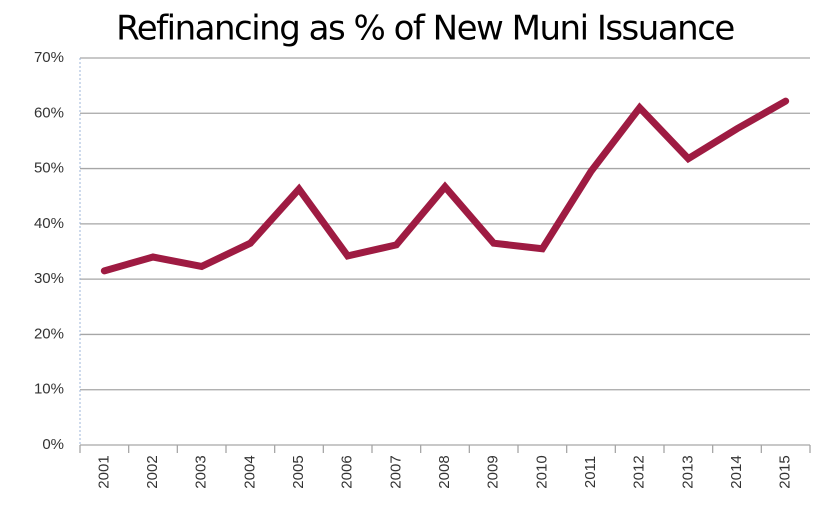  Describe the element at coordinates (425, 29) in the screenshot. I see `chart-title: Refinancing as % of New Muni Issuance` at that location.